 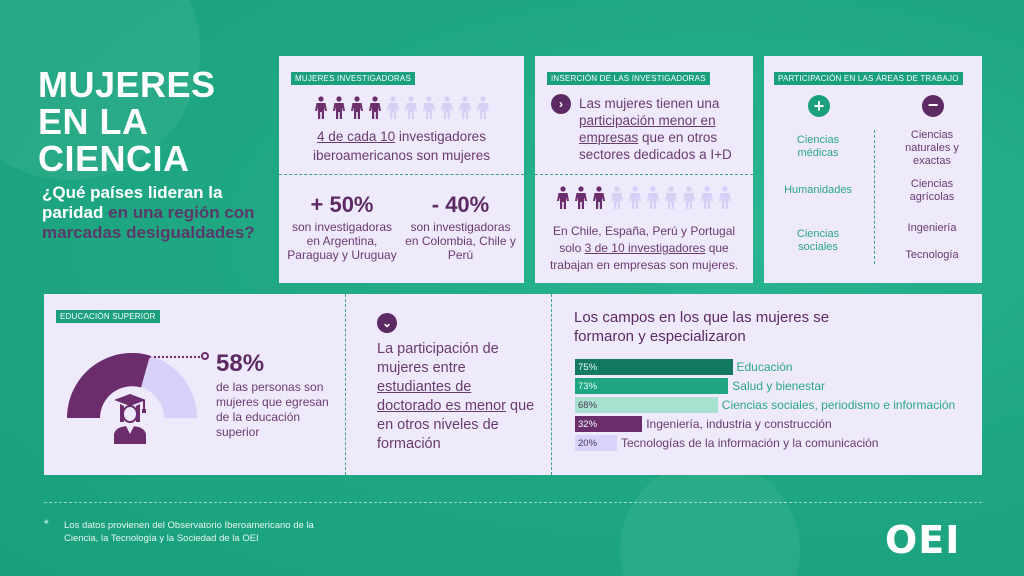 I want to click on bar-row: 73% Salud y bienestar, so click(x=785, y=386).